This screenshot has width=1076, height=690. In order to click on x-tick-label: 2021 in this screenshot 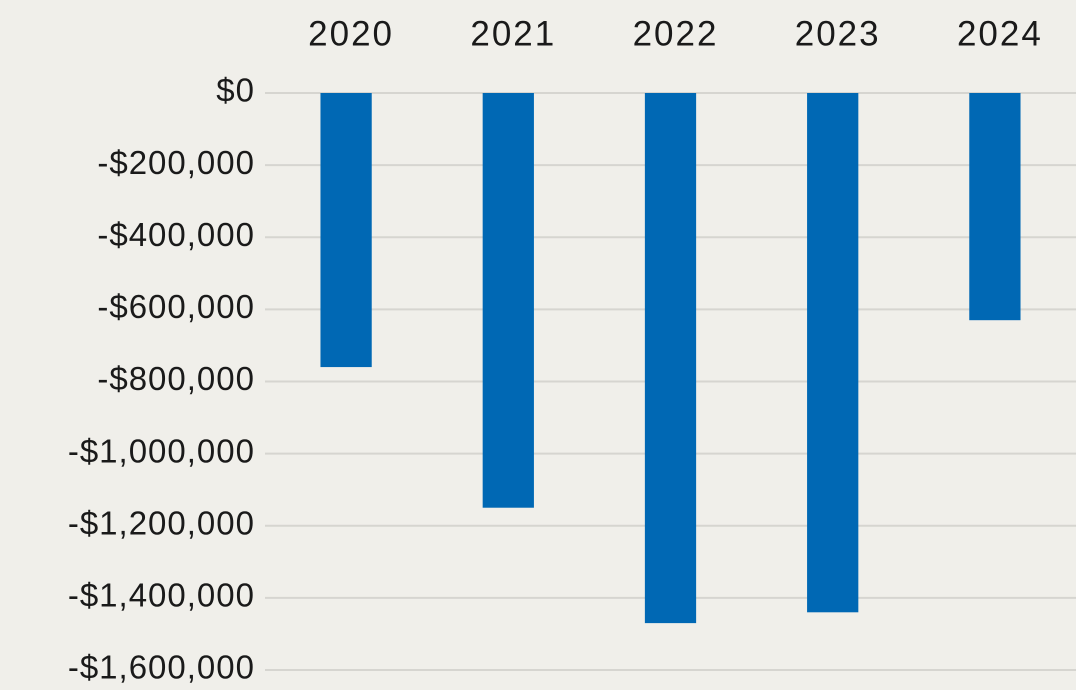, I will do `click(513, 33)`.